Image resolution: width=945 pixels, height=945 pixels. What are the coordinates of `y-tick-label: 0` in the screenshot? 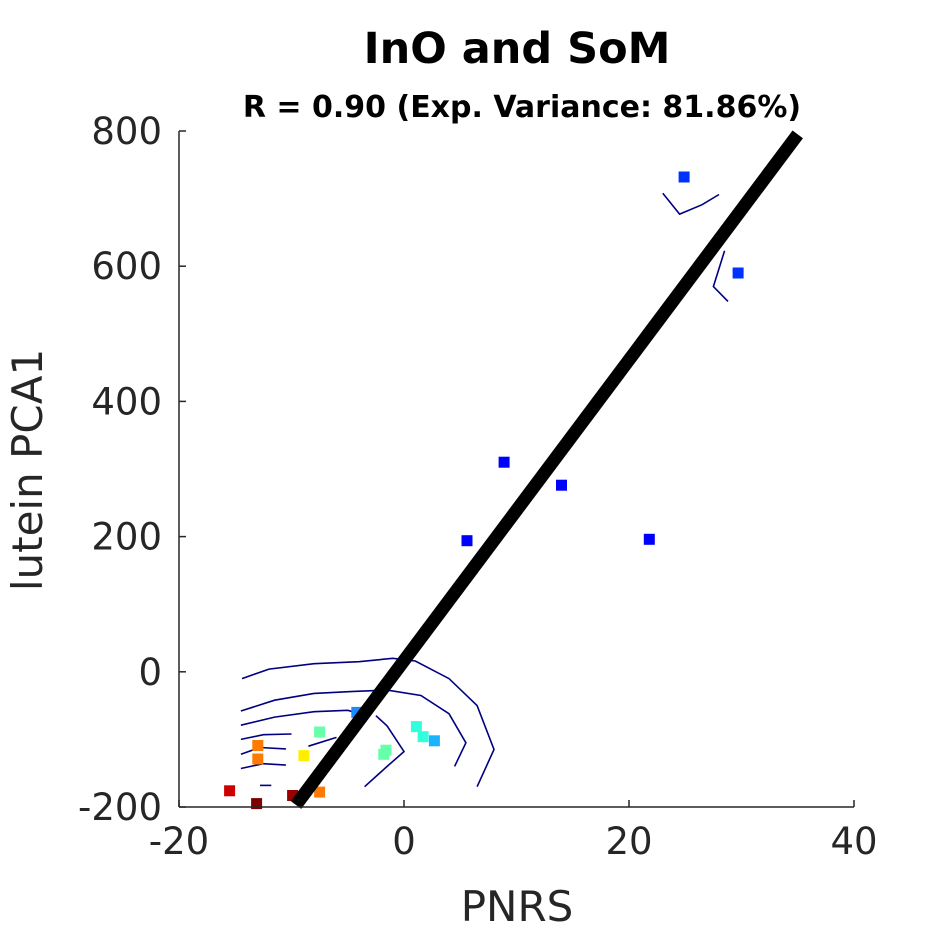 It's located at (150, 672).